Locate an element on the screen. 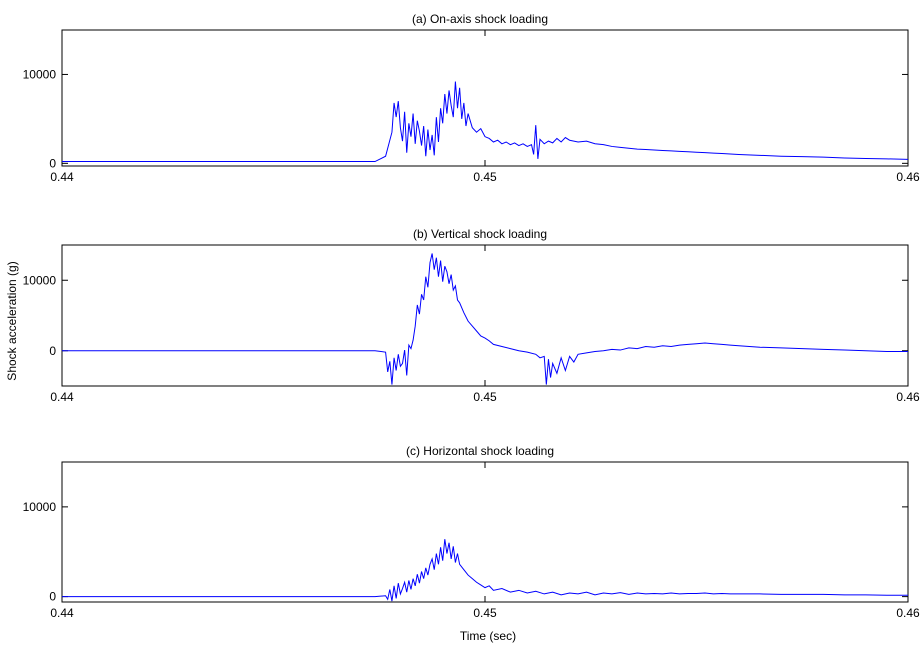 The height and width of the screenshot is (646, 921). subplot-title: (a) On-axis shock loading is located at coordinates (480, 19).